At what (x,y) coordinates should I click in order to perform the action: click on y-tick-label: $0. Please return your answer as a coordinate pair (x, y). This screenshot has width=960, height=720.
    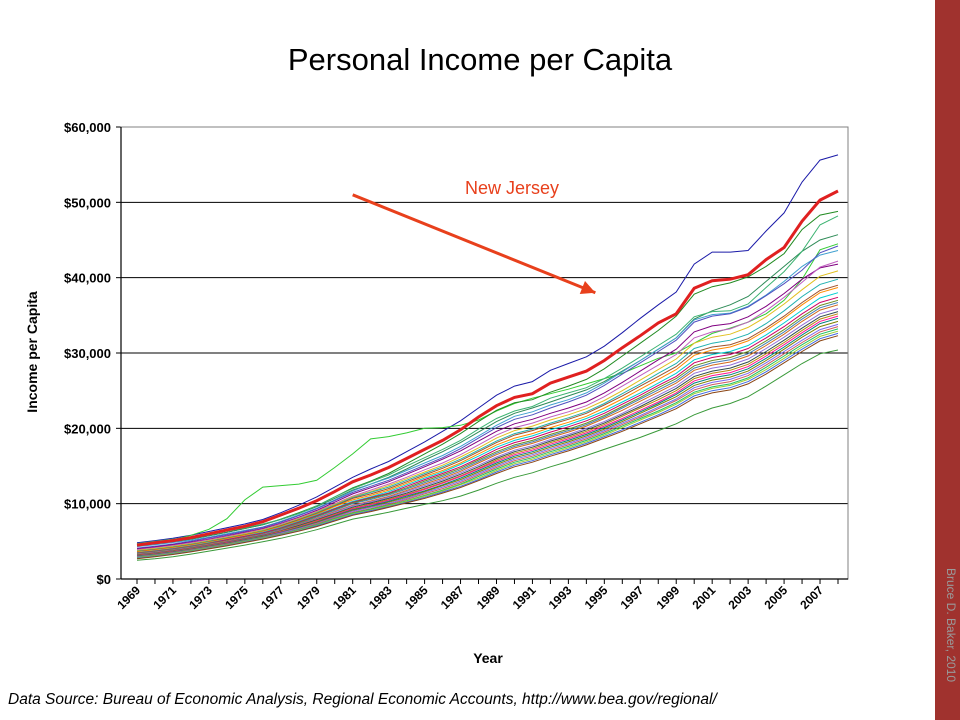
    Looking at the image, I should click on (104, 579).